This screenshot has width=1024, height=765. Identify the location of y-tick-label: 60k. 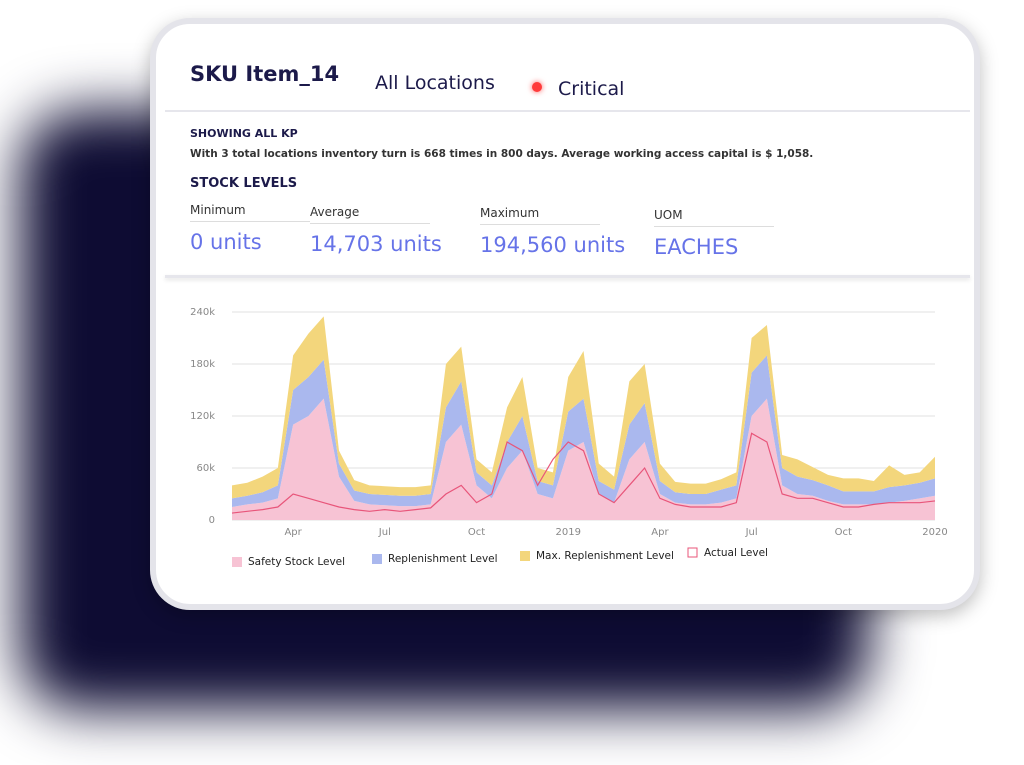
(205, 468).